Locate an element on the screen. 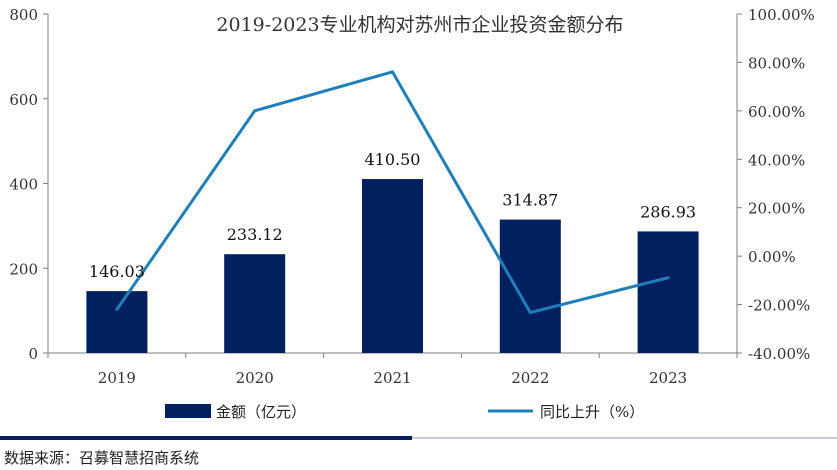 This screenshot has height=470, width=837. footer-rule-light is located at coordinates (624, 438).